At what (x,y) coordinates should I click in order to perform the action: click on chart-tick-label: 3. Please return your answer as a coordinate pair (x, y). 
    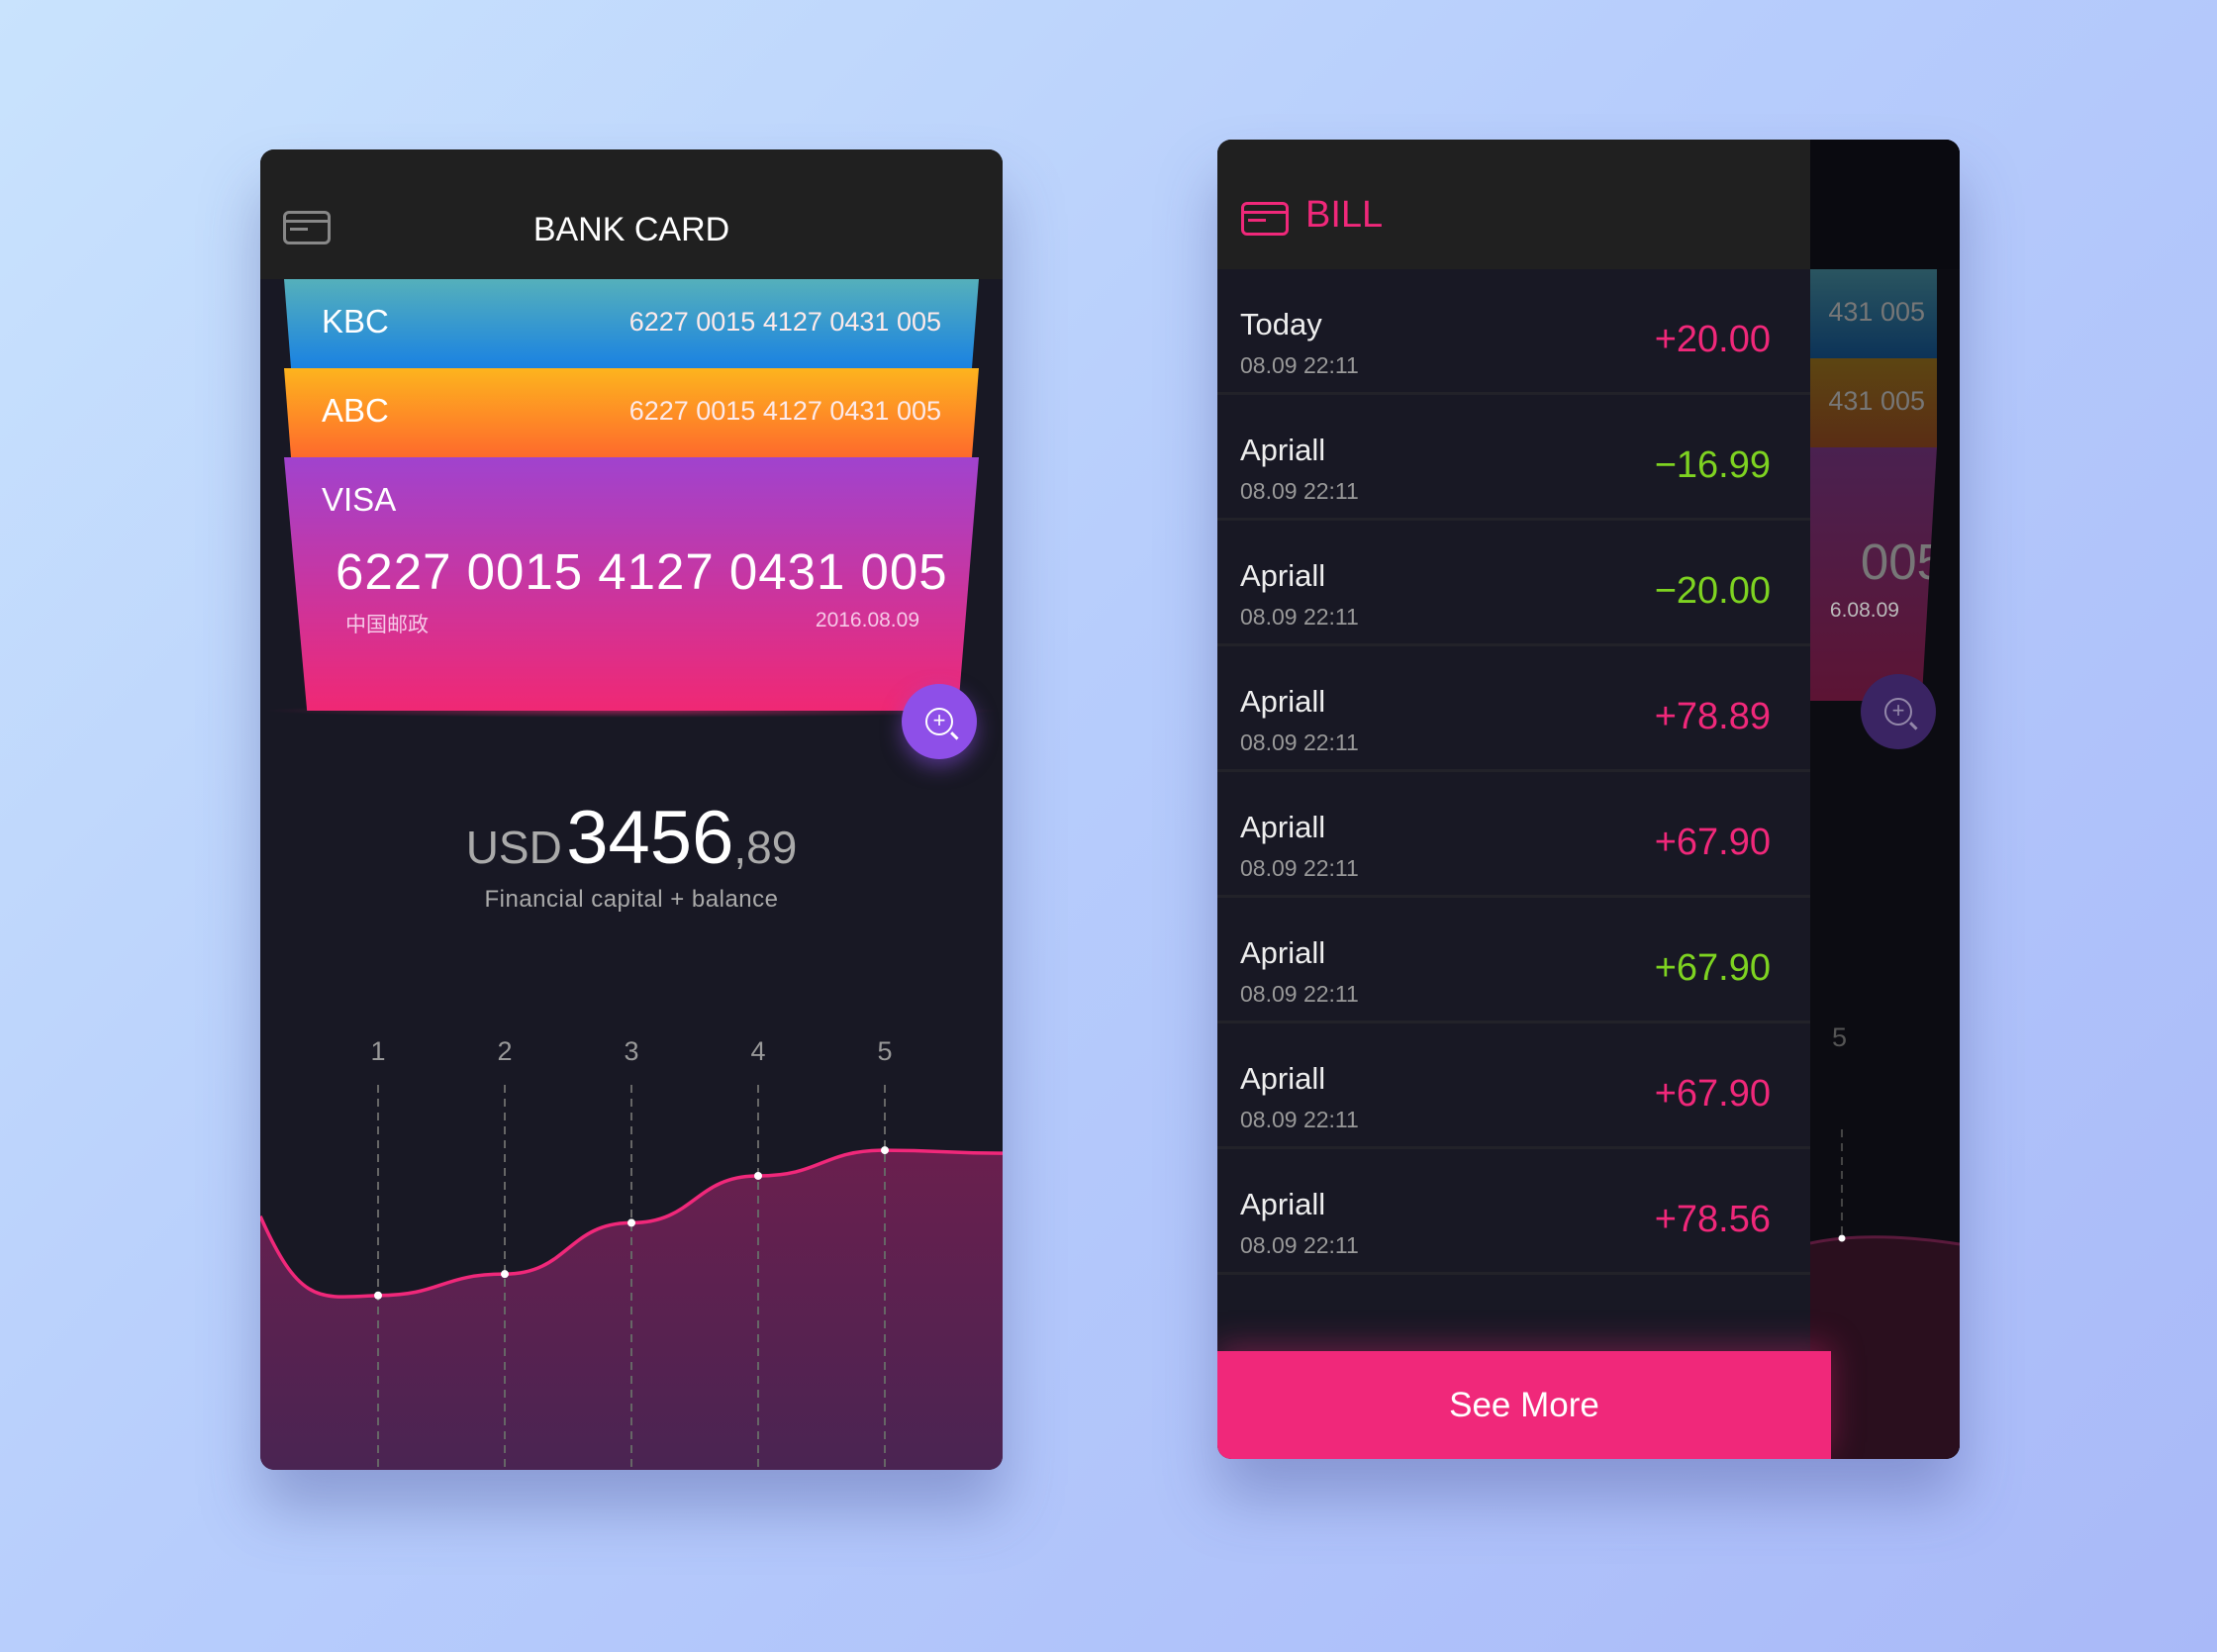
    Looking at the image, I should click on (631, 1051).